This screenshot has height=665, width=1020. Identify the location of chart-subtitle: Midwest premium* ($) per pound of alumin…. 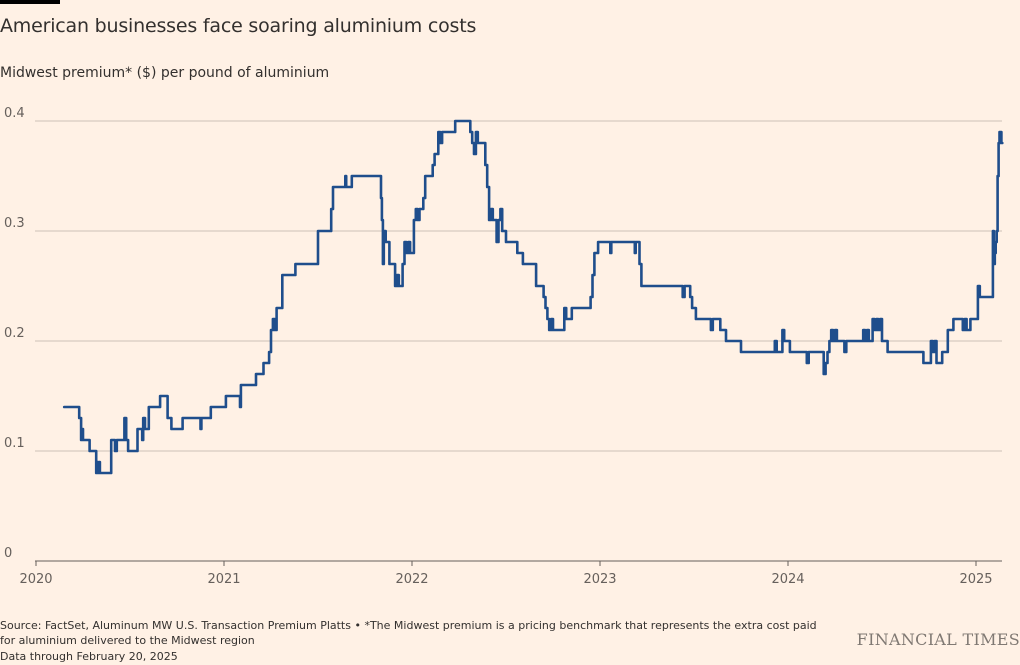
(165, 73).